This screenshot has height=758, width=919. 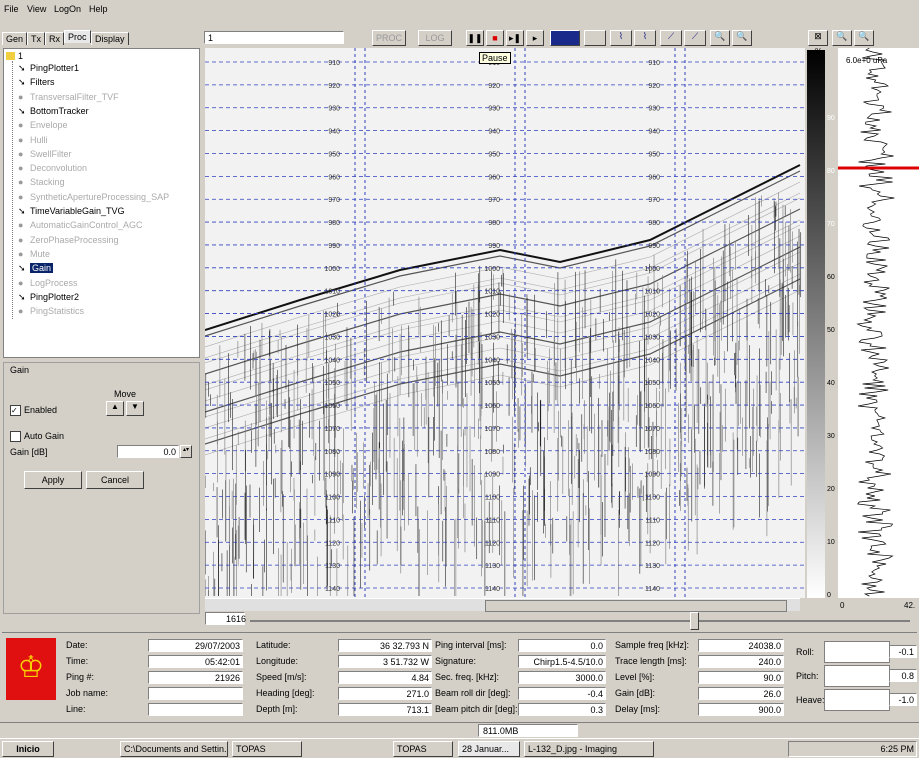 What do you see at coordinates (580, 621) in the screenshot?
I see `slider-track` at bounding box center [580, 621].